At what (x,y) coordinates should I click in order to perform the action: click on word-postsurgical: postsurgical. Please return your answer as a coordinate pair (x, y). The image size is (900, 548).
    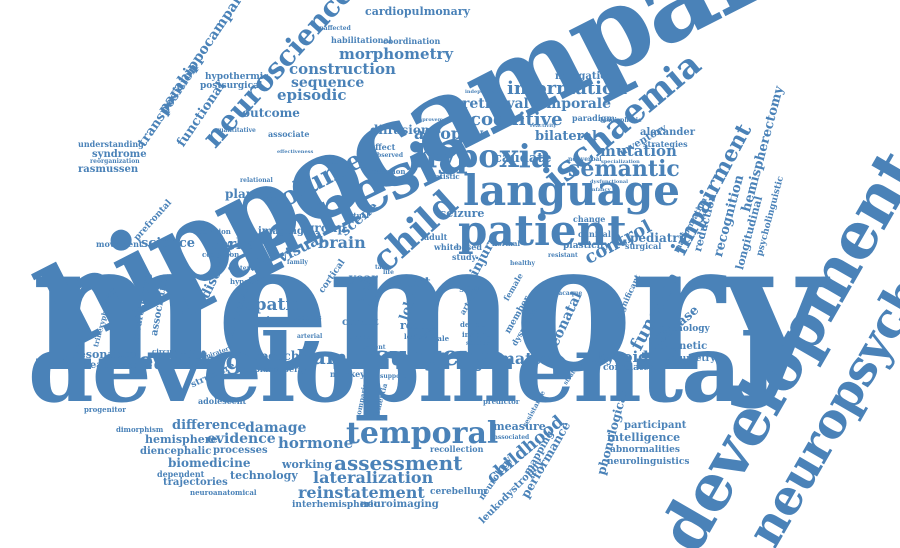
    Looking at the image, I should click on (231, 86).